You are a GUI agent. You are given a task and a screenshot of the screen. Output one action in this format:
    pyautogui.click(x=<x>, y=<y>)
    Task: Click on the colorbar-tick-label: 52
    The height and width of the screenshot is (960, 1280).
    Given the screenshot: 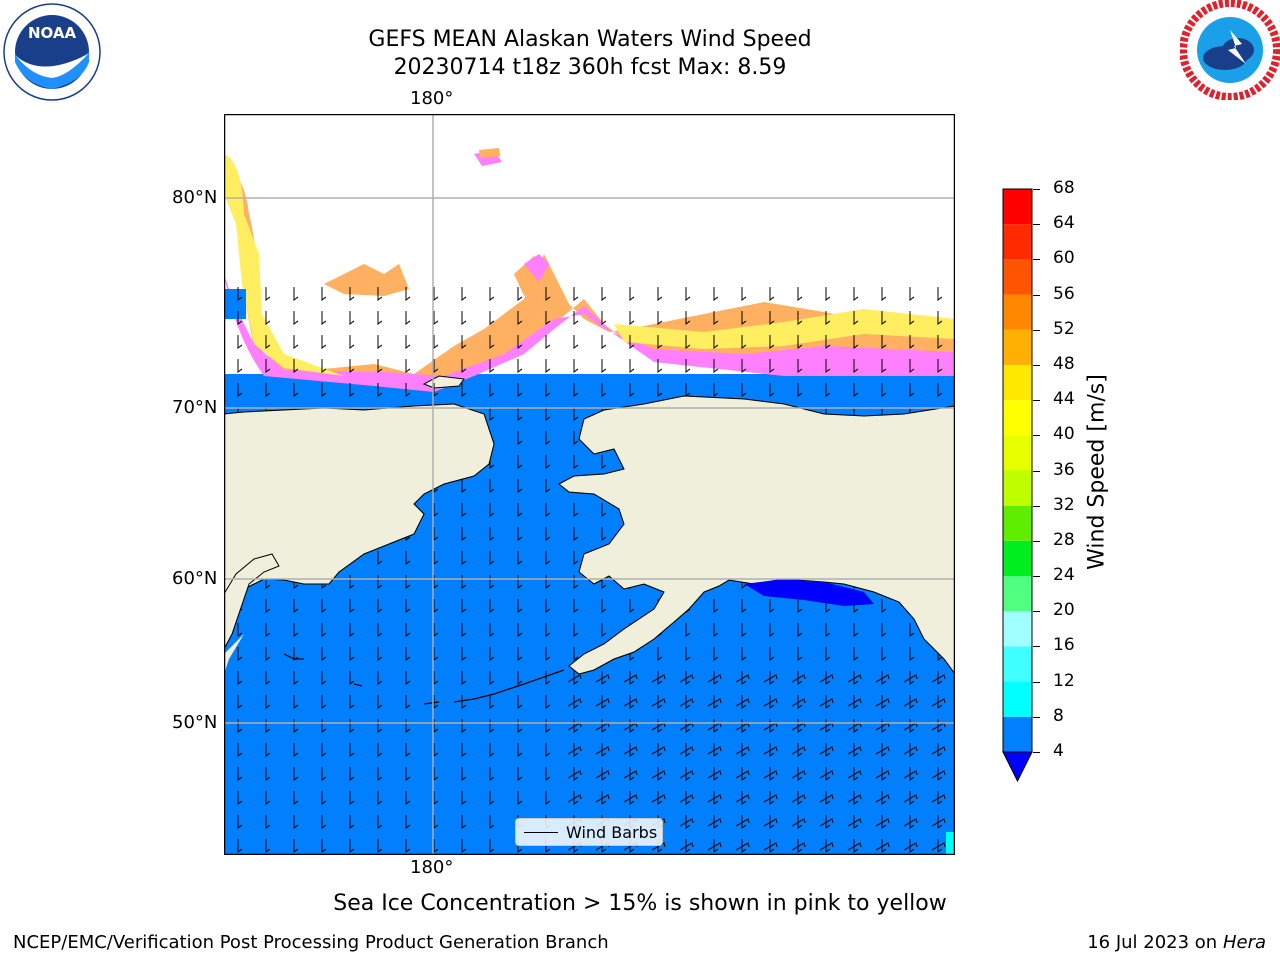 What is the action you would take?
    pyautogui.click(x=1064, y=328)
    